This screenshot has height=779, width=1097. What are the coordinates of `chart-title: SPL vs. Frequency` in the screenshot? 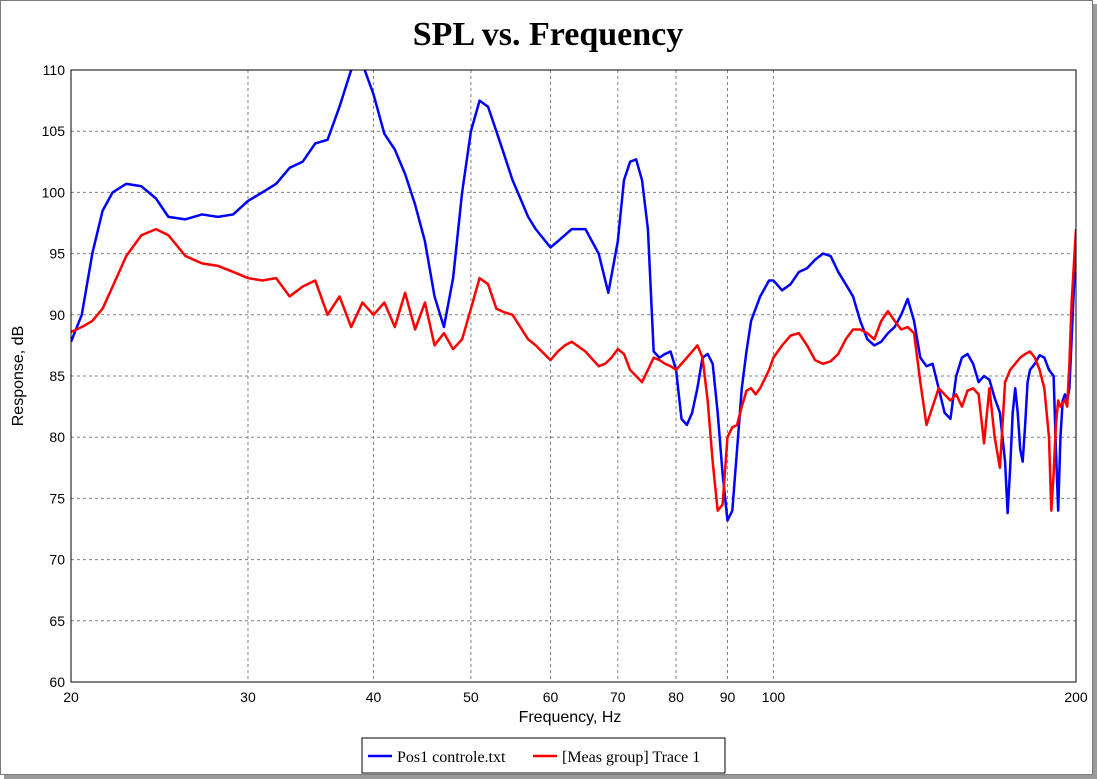 It's located at (548, 34).